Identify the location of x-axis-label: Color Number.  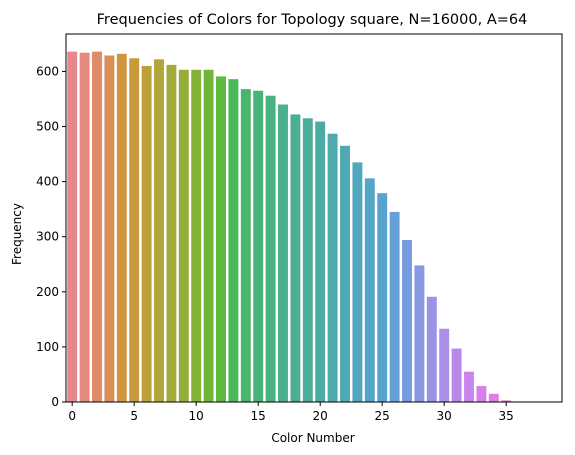
(312, 438).